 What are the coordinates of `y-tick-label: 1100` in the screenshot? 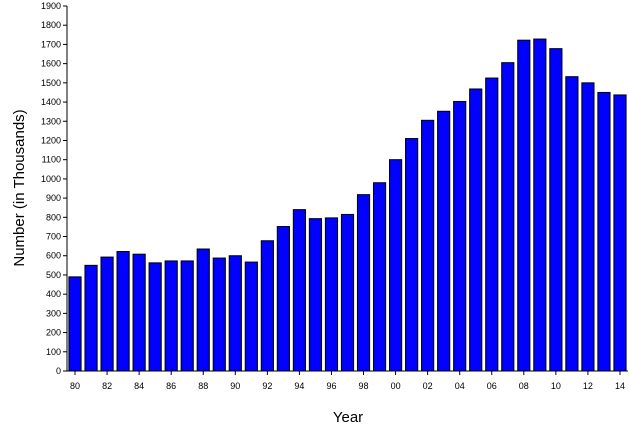 It's located at (51, 160).